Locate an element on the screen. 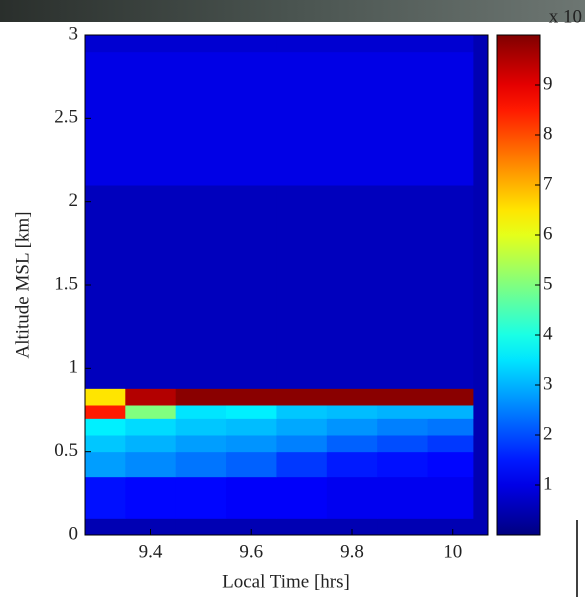  colorbar-tick-label: 2 is located at coordinates (548, 433).